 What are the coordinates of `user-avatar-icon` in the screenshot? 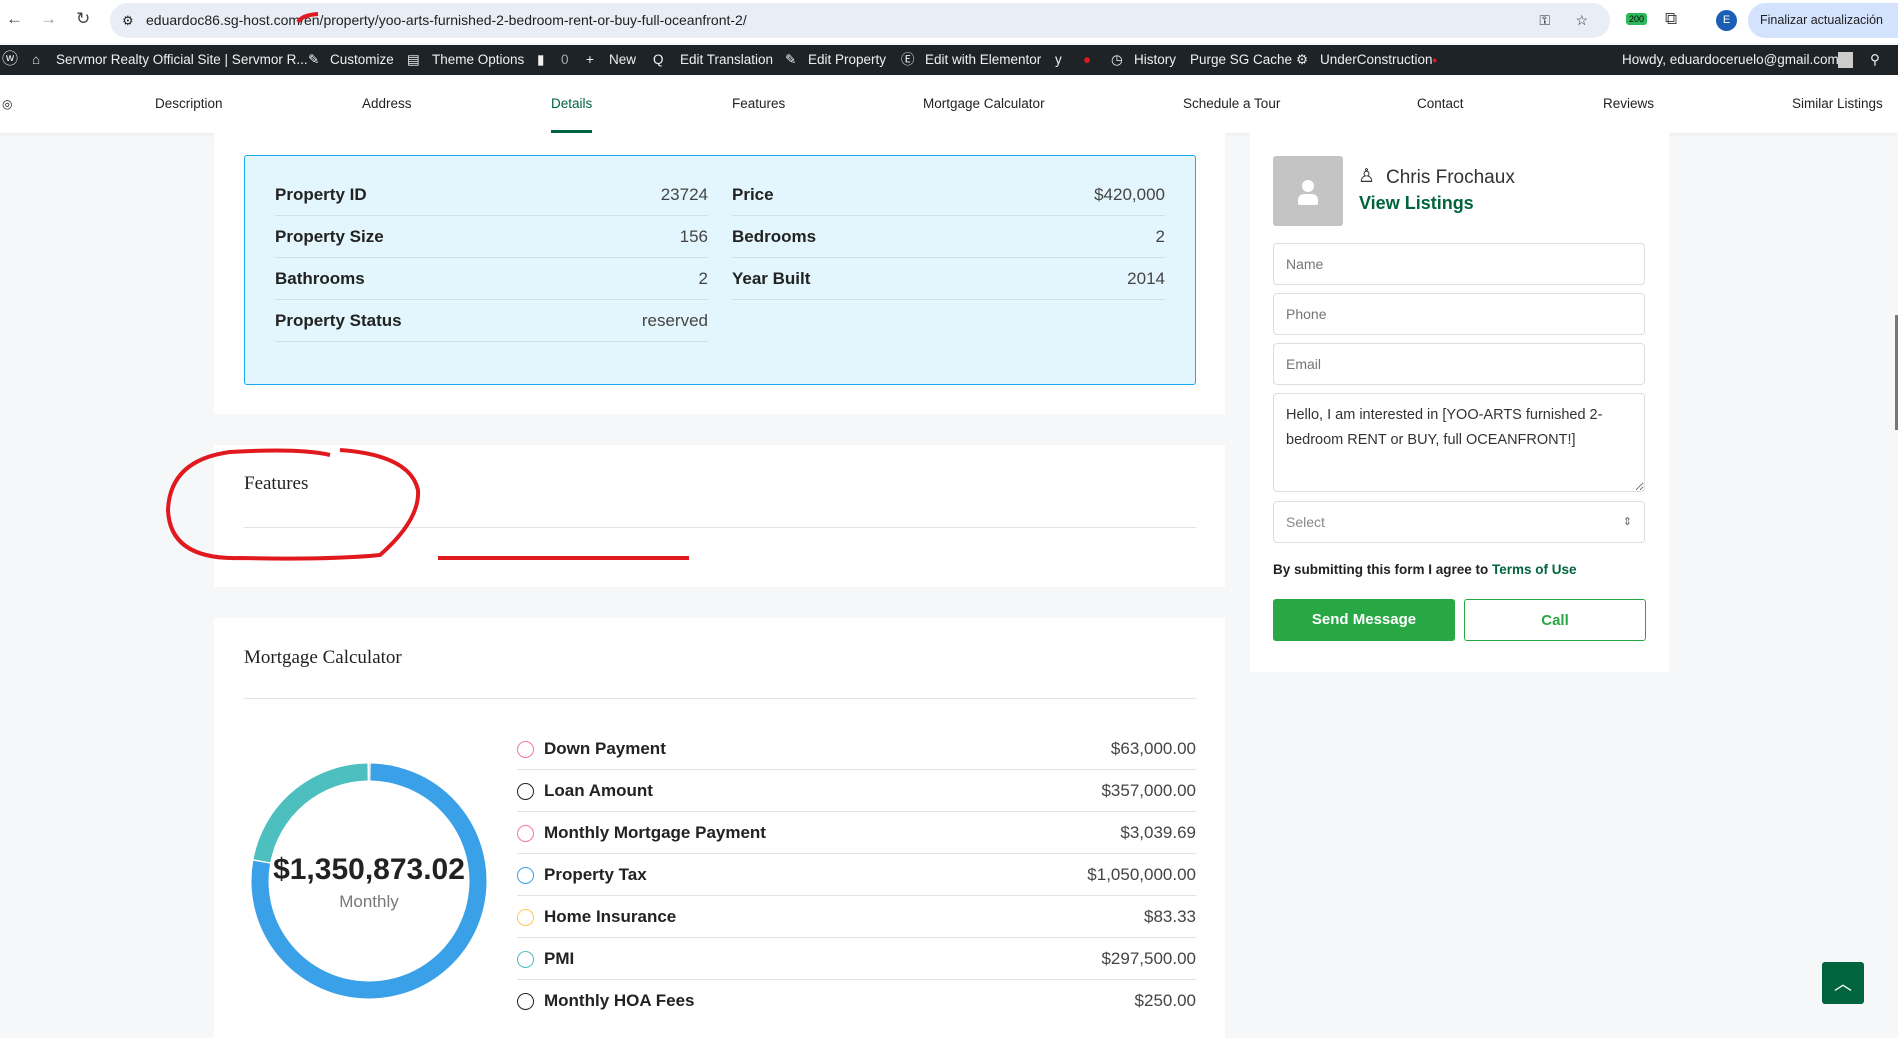 It's located at (1845, 60).